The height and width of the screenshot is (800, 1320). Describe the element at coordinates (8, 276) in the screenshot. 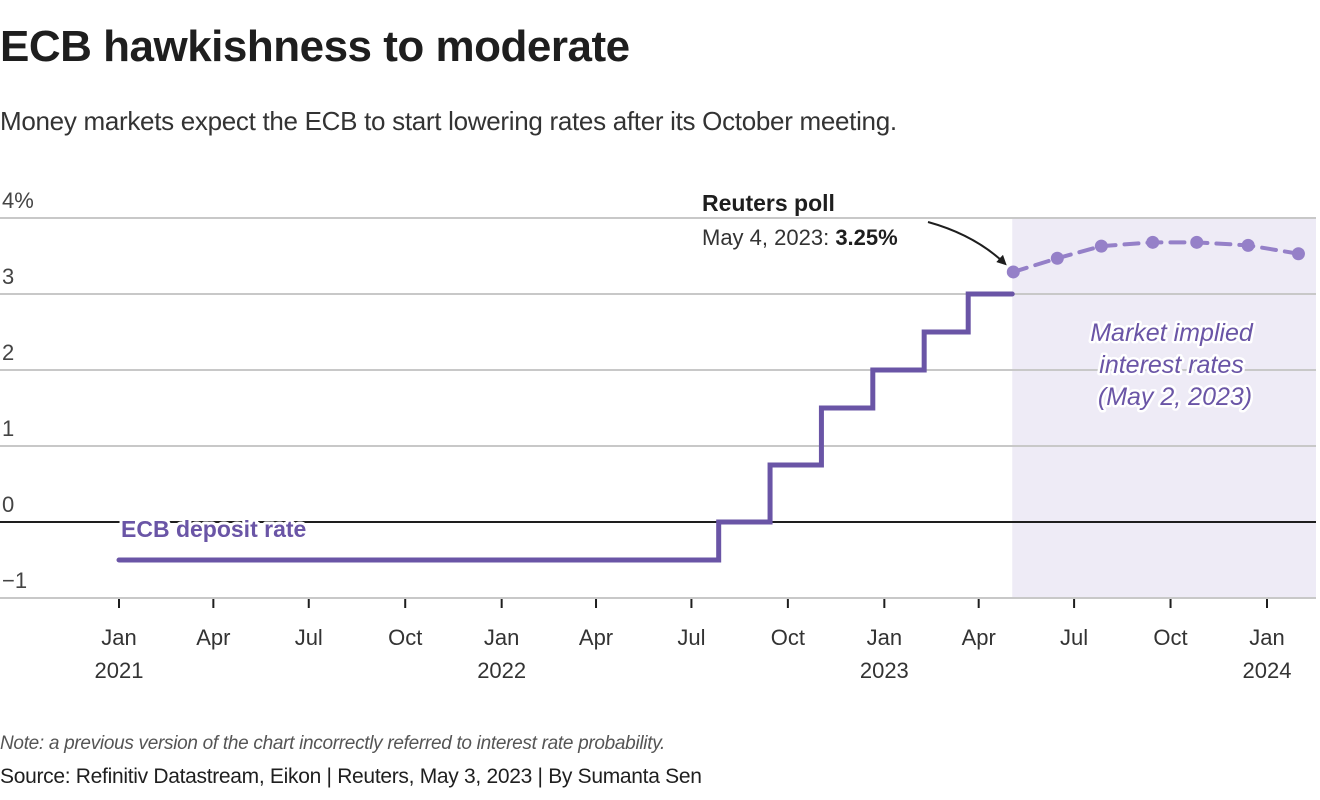

I see `y-tick-label: 3` at that location.